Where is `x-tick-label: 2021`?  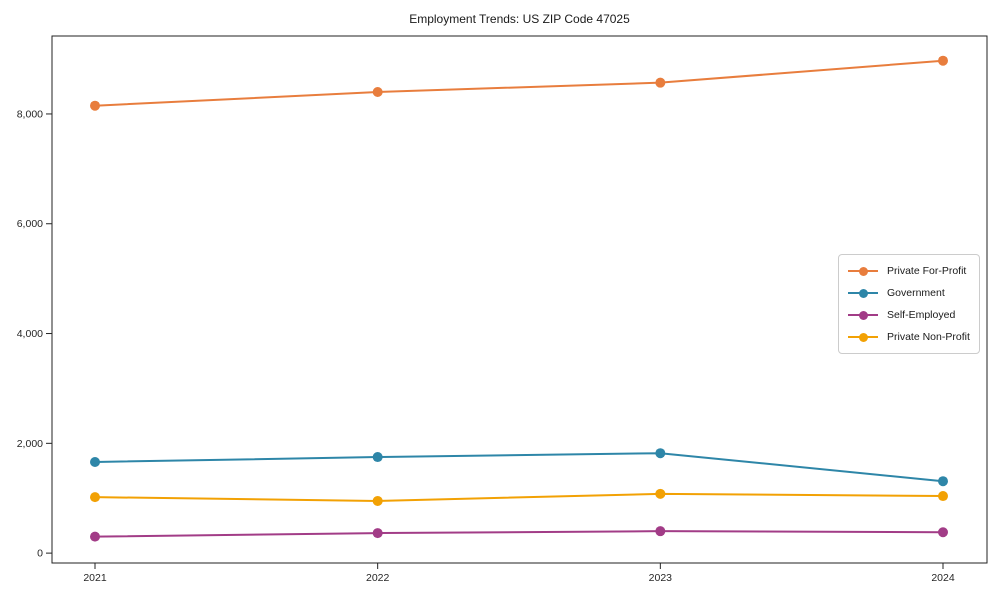 x-tick-label: 2021 is located at coordinates (95, 578).